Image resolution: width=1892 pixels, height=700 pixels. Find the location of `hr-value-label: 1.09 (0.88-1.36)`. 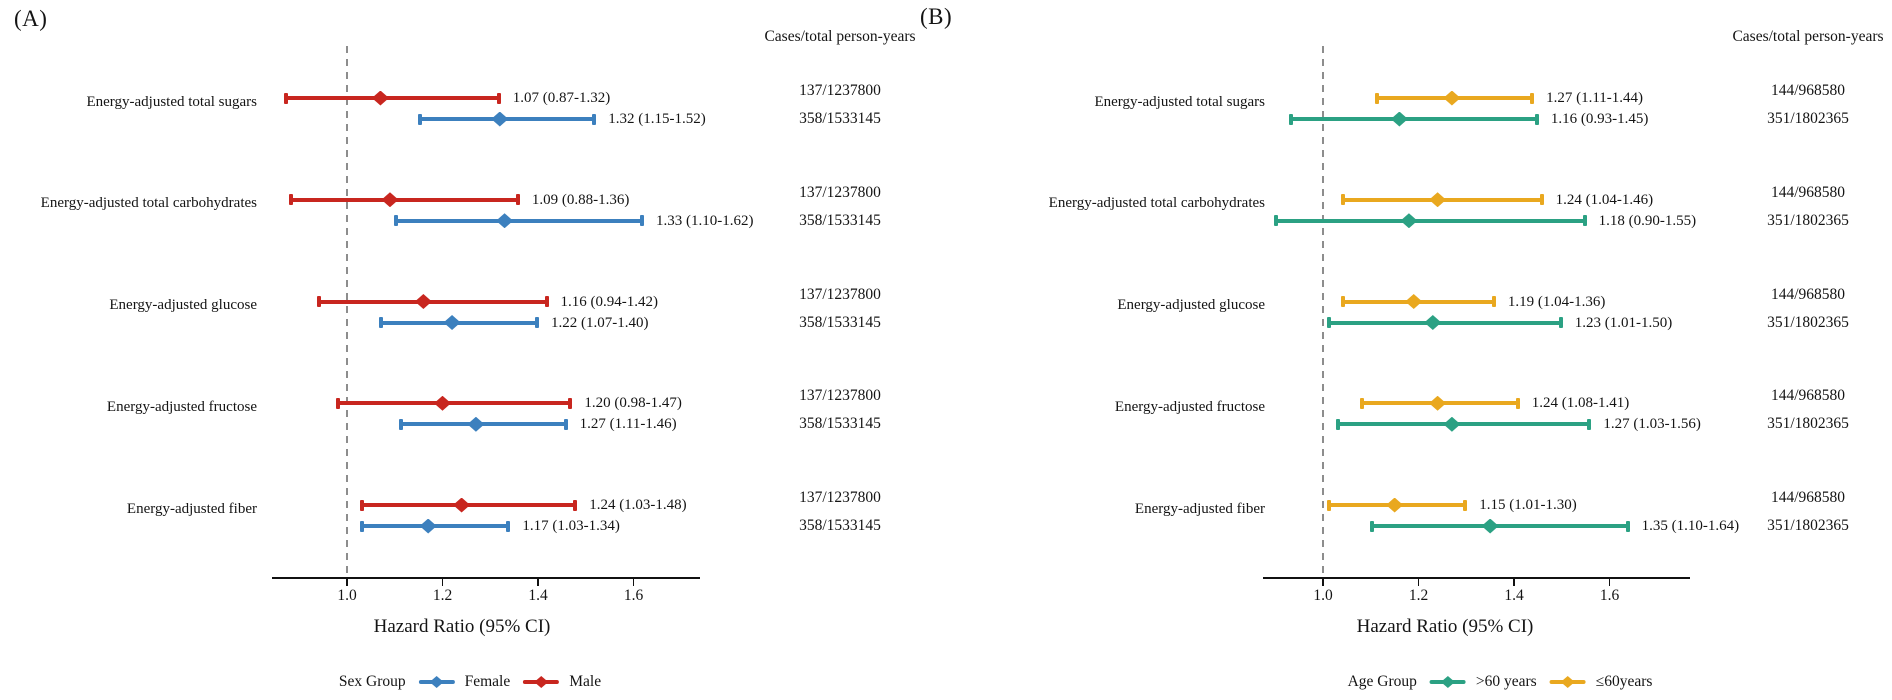

hr-value-label: 1.09 (0.88-1.36) is located at coordinates (580, 199).